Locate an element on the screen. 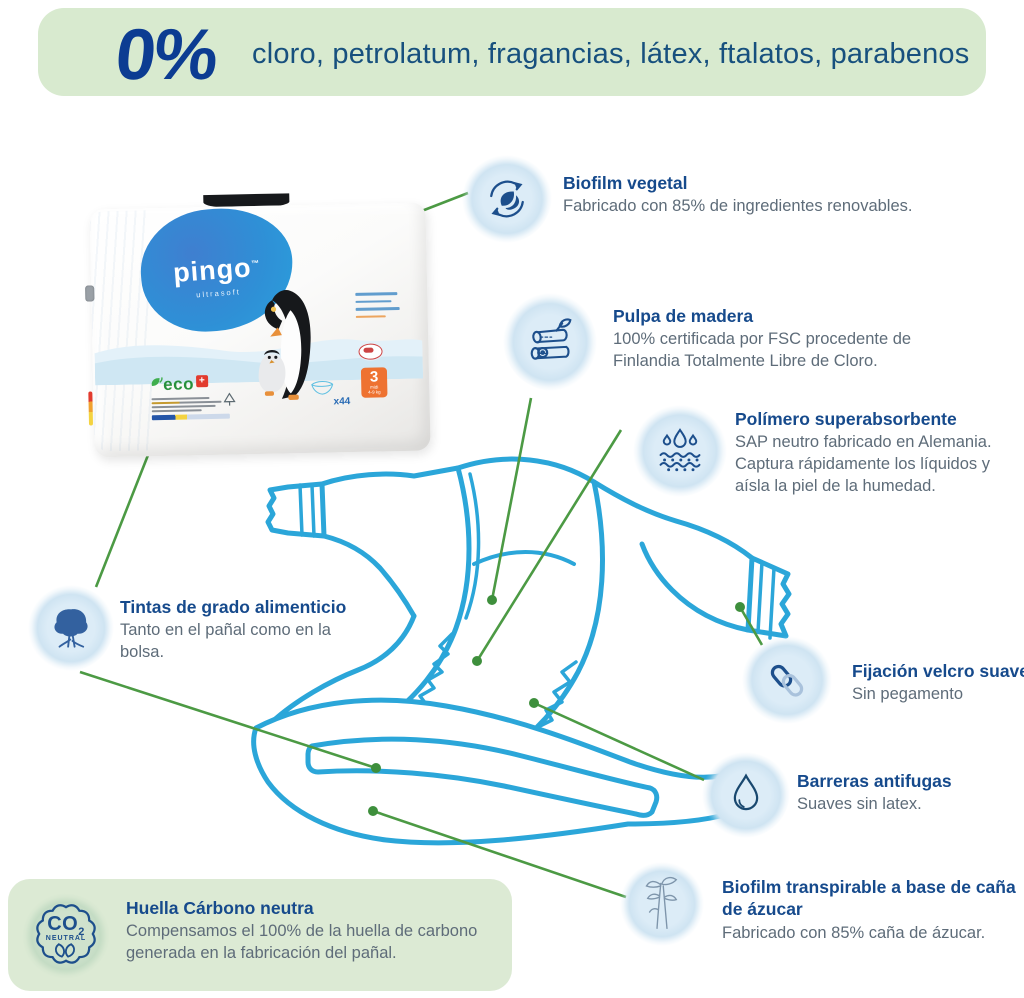 The image size is (1024, 998). eco-plus-logo: eco + is located at coordinates (179, 384).